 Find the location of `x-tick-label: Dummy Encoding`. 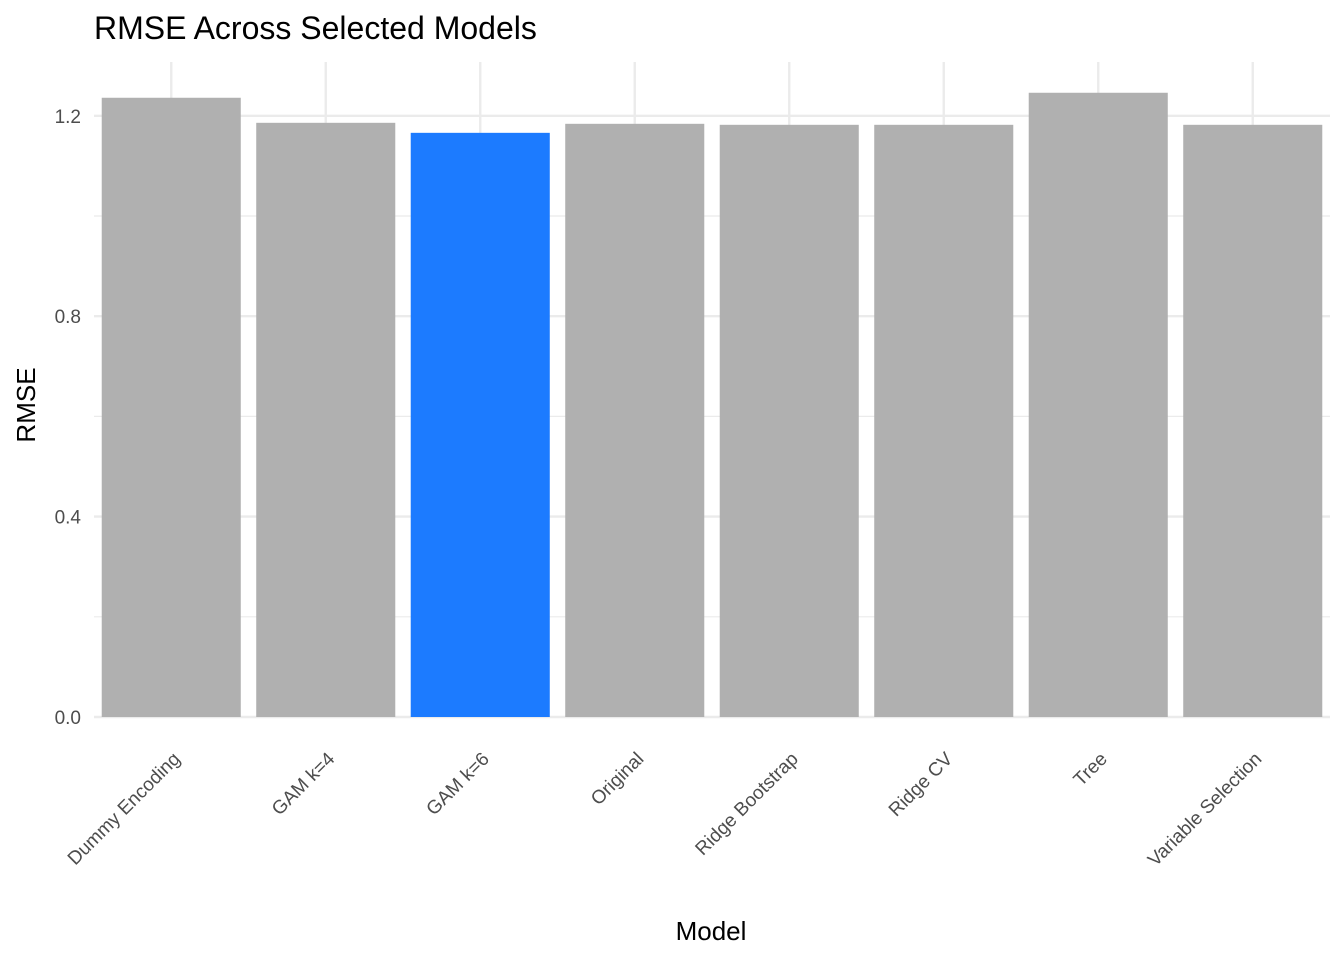

x-tick-label: Dummy Encoding is located at coordinates (124, 809).